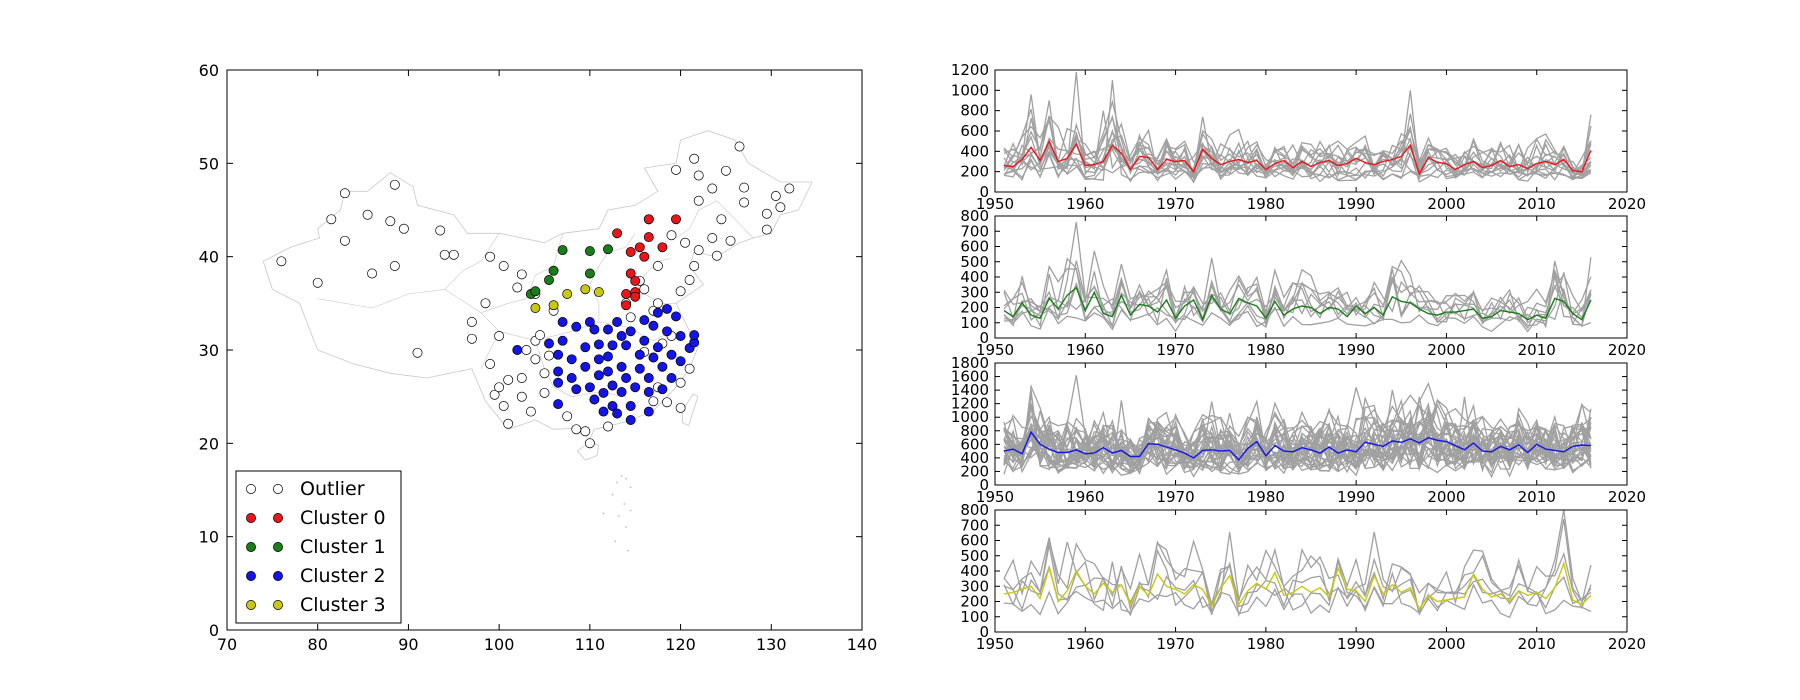 The height and width of the screenshot is (700, 1800). What do you see at coordinates (318, 644) in the screenshot?
I see `x-tick-label: 80` at bounding box center [318, 644].